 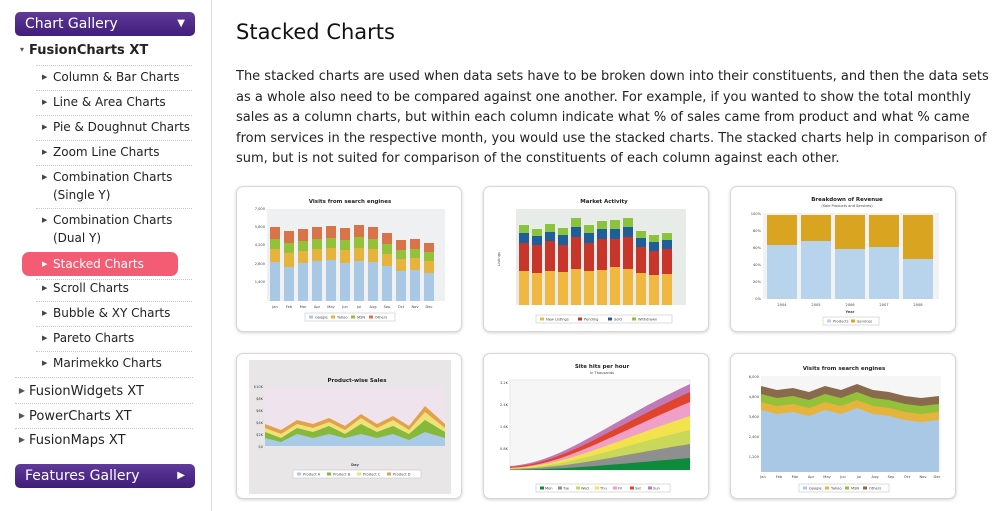 I want to click on legend-label: Product A, so click(x=312, y=475).